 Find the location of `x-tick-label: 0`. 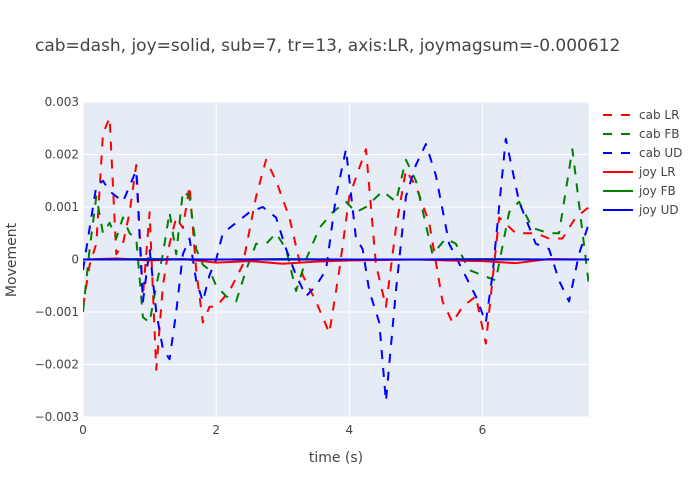

x-tick-label: 0 is located at coordinates (83, 430).